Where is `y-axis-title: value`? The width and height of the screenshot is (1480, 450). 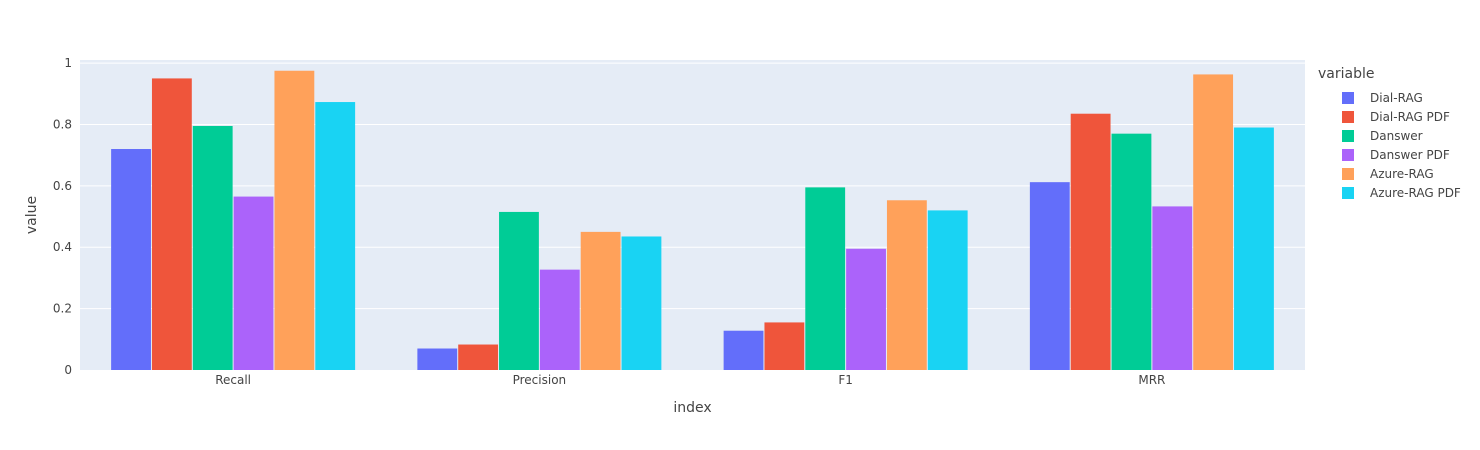
y-axis-title: value is located at coordinates (32, 215).